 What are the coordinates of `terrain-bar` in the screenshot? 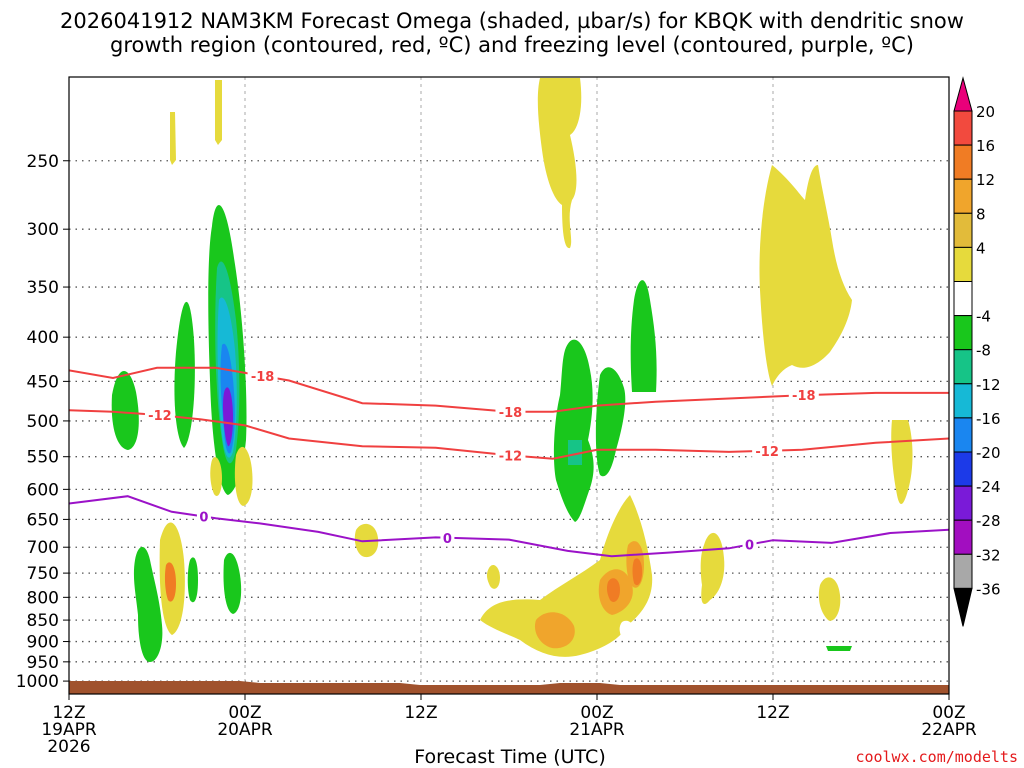 It's located at (509, 687).